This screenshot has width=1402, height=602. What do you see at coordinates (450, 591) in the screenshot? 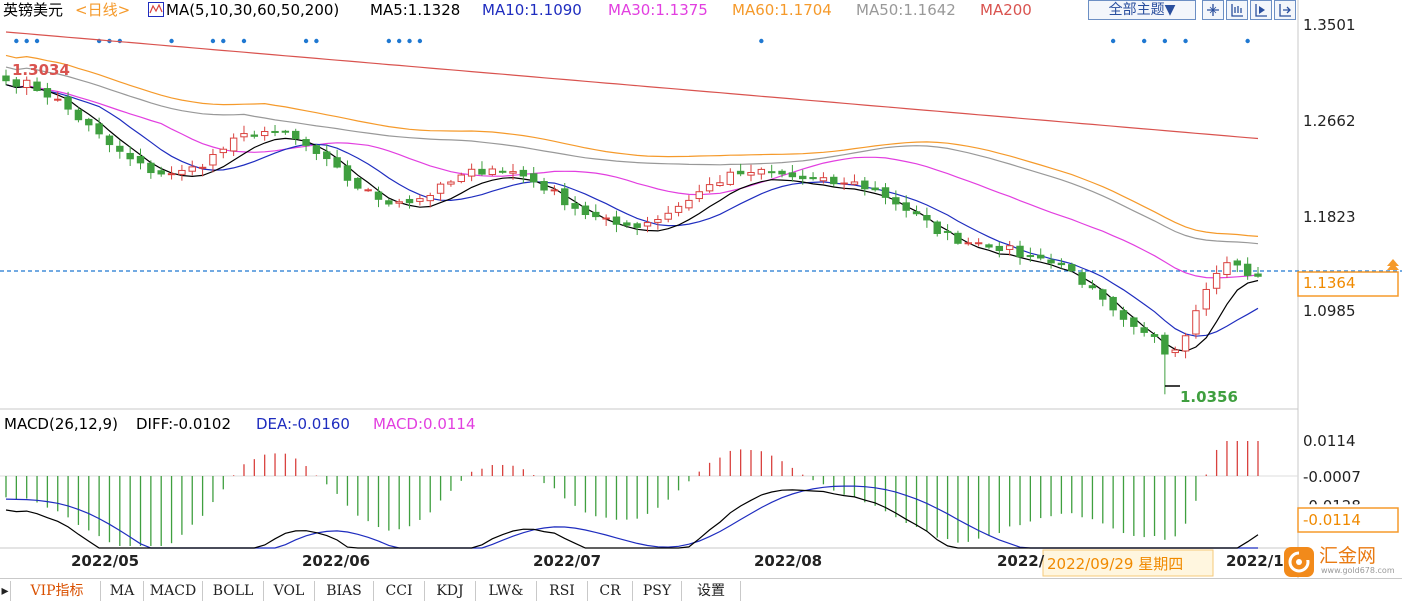
I see `tab-kdj: KDJ` at bounding box center [450, 591].